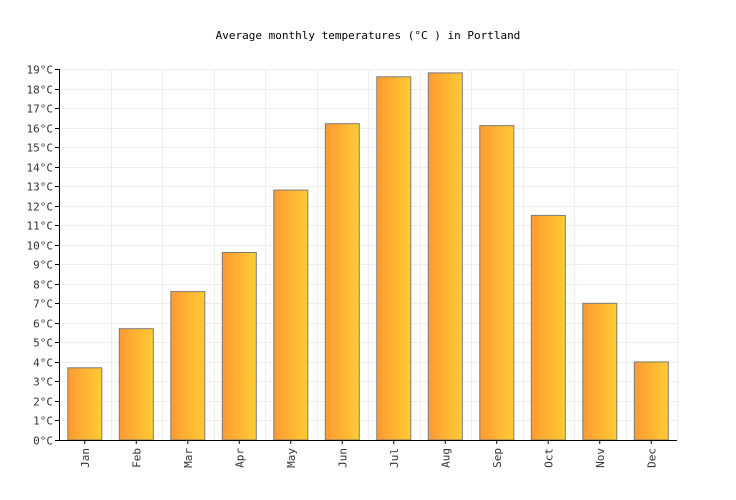 The image size is (736, 500). What do you see at coordinates (548, 327) in the screenshot?
I see `bar-oct` at bounding box center [548, 327].